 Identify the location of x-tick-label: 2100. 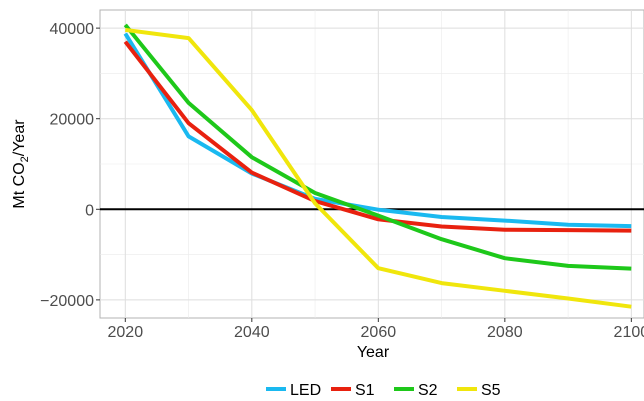
(629, 332).